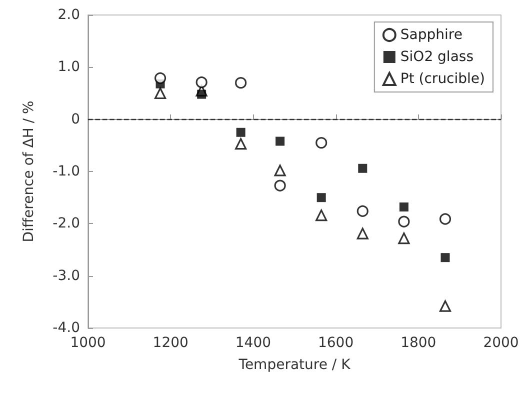  What do you see at coordinates (66, 328) in the screenshot?
I see `y-tick-label: -4.0` at bounding box center [66, 328].